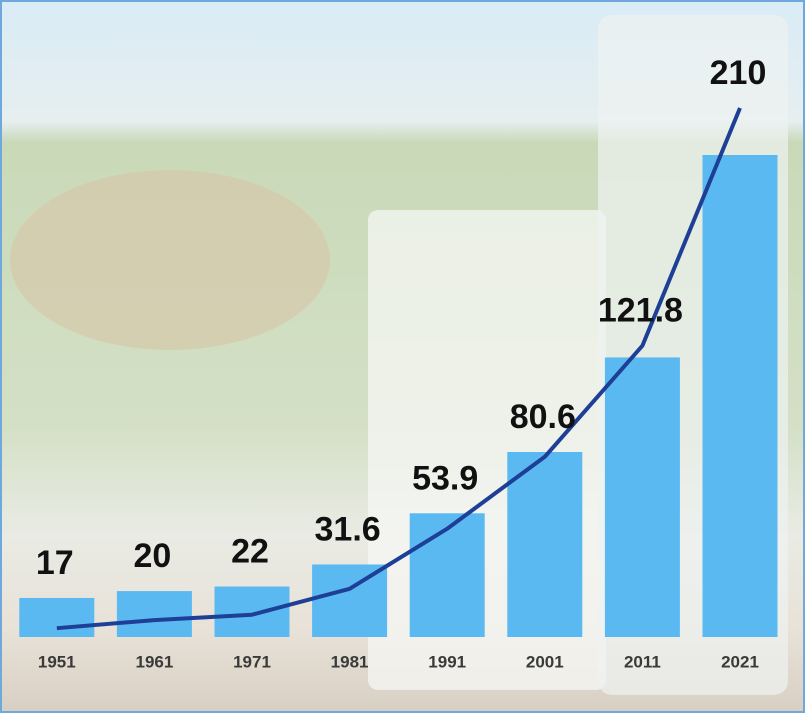 The image size is (805, 713). Describe the element at coordinates (543, 417) in the screenshot. I see `value-label: 80.6` at that location.